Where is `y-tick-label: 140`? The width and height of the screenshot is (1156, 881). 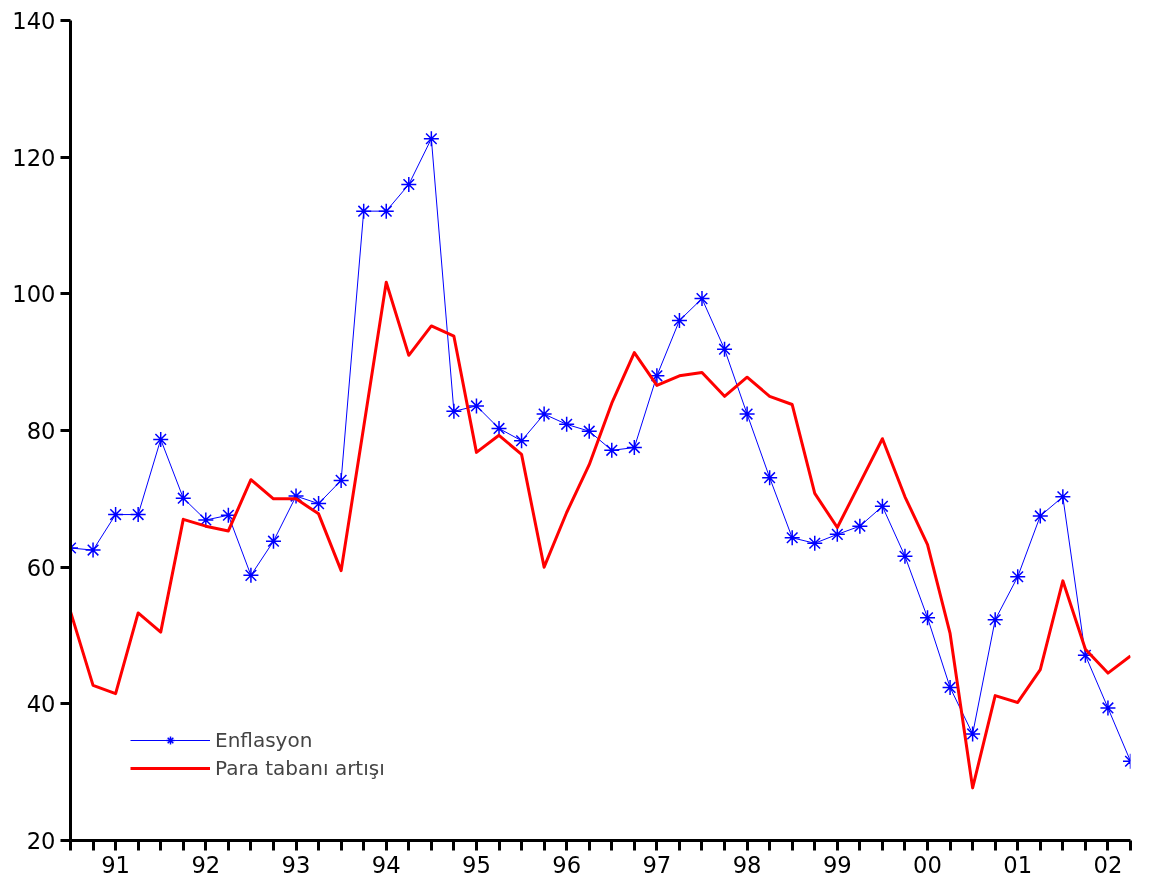
y-tick-label: 140 is located at coordinates (34, 21).